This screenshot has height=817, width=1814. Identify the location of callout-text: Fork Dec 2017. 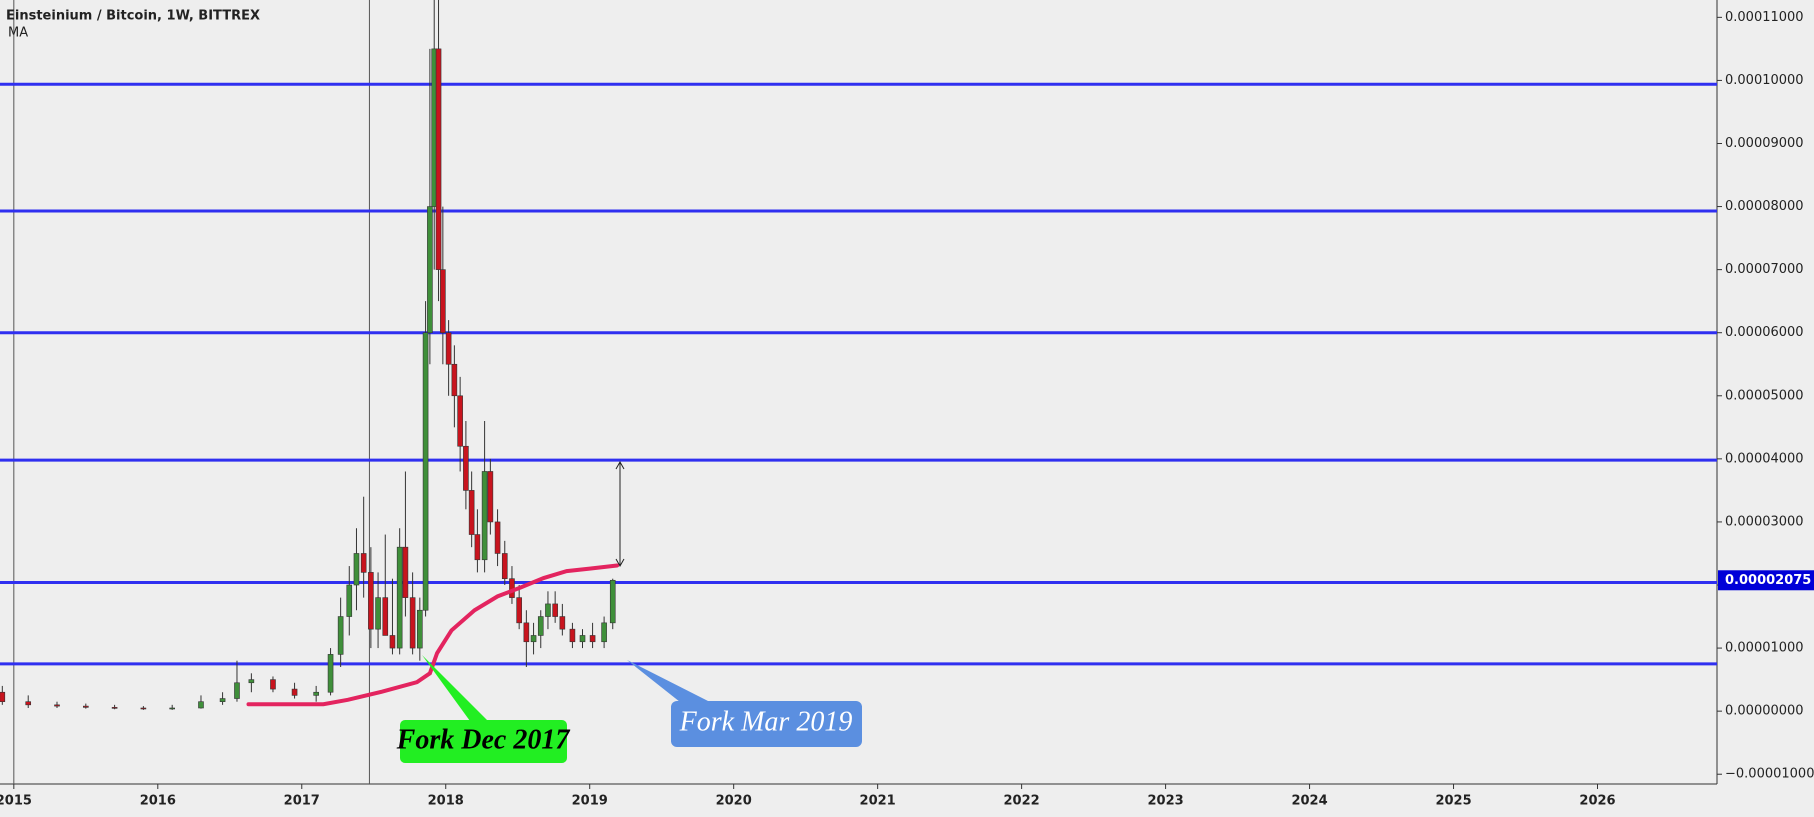
(483, 739).